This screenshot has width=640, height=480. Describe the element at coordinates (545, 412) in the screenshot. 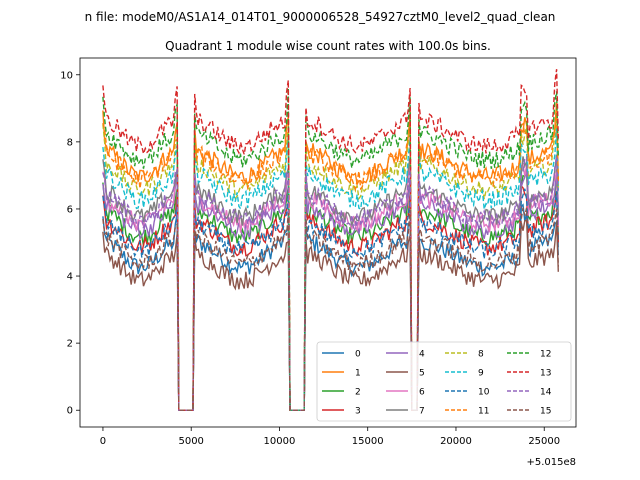

I see `legend-label-15: 15` at that location.